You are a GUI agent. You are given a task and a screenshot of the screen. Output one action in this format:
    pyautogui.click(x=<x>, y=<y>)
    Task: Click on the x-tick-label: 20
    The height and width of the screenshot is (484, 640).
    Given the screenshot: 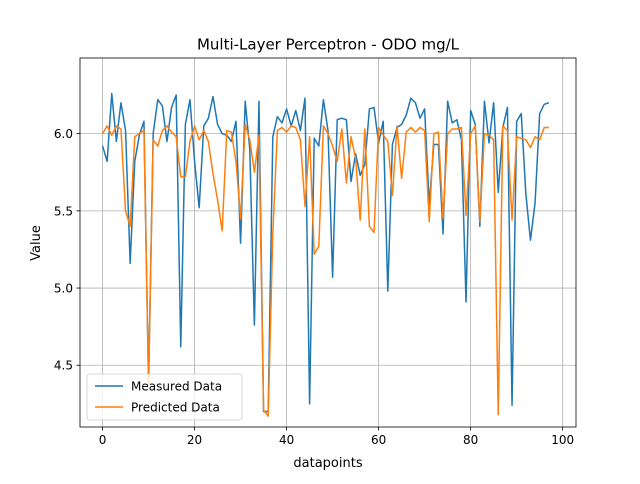 What is the action you would take?
    pyautogui.click(x=194, y=440)
    